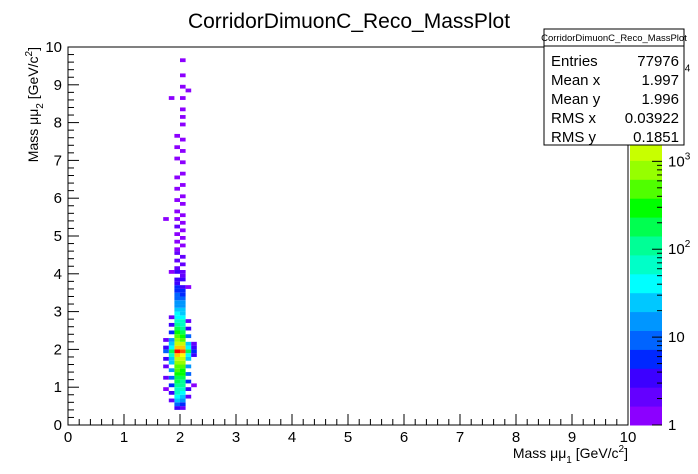 The height and width of the screenshot is (474, 698). Describe the element at coordinates (292, 437) in the screenshot. I see `x-tick-label: 4` at that location.